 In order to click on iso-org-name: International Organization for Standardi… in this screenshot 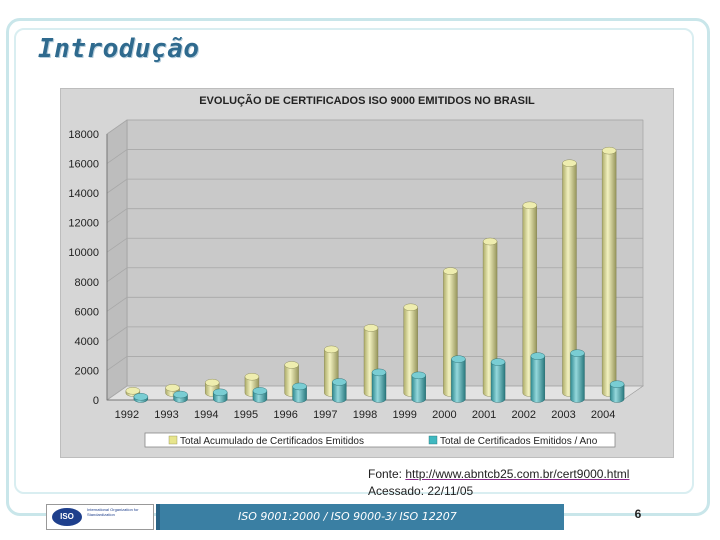, I will do `click(113, 512)`.